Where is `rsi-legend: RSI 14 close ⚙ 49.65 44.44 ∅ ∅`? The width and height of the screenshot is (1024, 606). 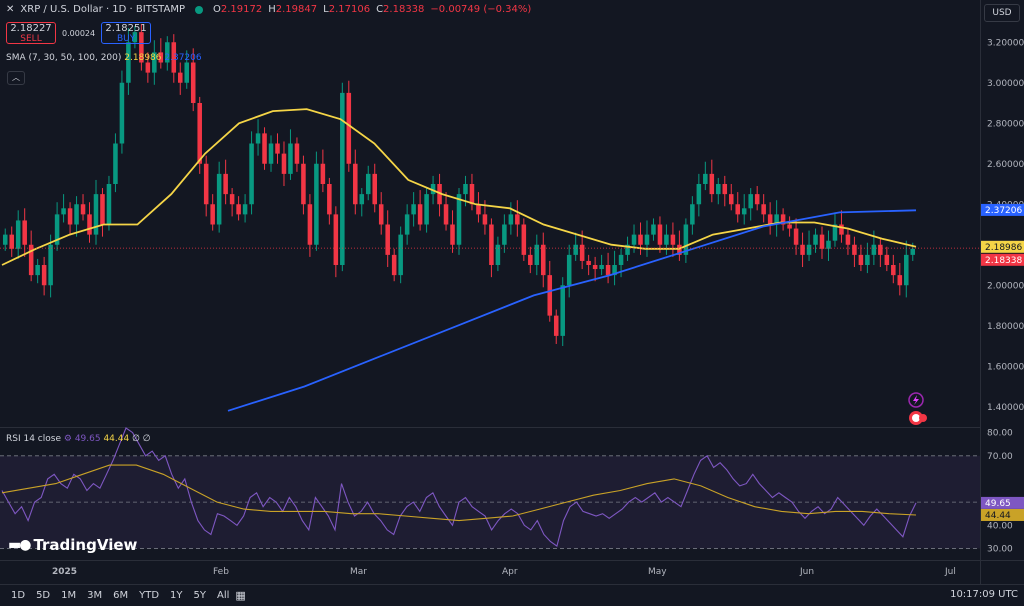 rsi-legend: RSI 14 close ⚙ 49.65 44.44 ∅ ∅ is located at coordinates (78, 439).